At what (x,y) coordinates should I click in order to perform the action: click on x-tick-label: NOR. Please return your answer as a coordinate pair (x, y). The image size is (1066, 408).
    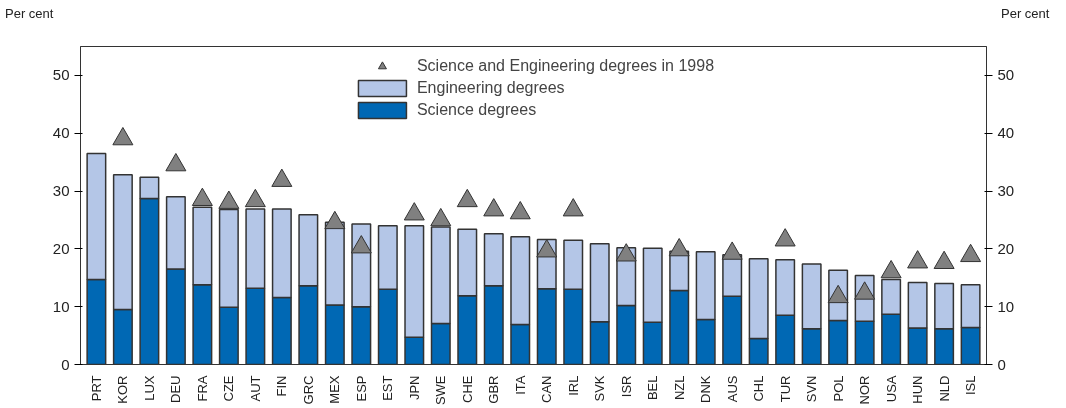
    Looking at the image, I should click on (865, 390).